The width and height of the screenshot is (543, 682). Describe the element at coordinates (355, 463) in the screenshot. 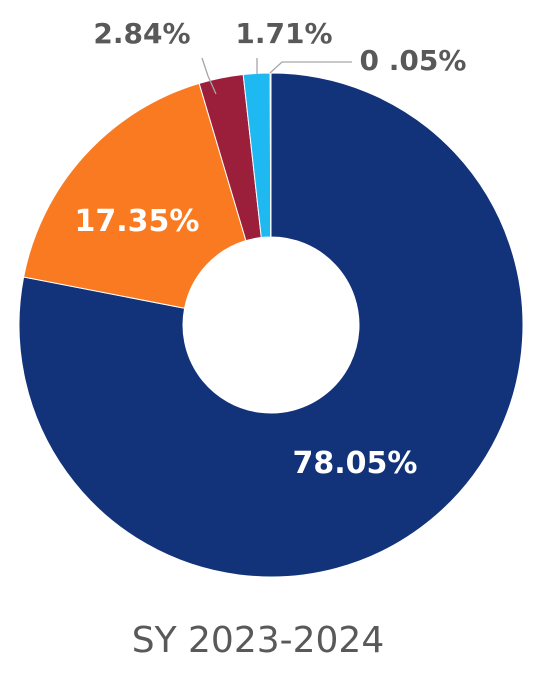

I see `data-label-78-05: 78.05%` at that location.